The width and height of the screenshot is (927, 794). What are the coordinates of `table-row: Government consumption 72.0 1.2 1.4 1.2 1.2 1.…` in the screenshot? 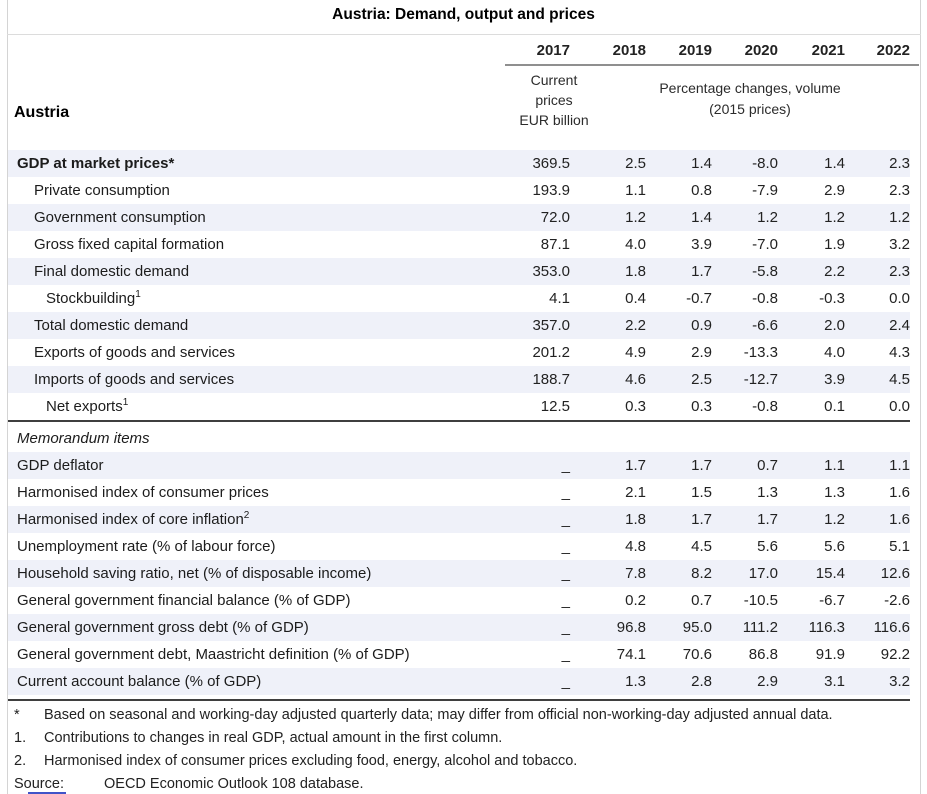 It's located at (459, 217).